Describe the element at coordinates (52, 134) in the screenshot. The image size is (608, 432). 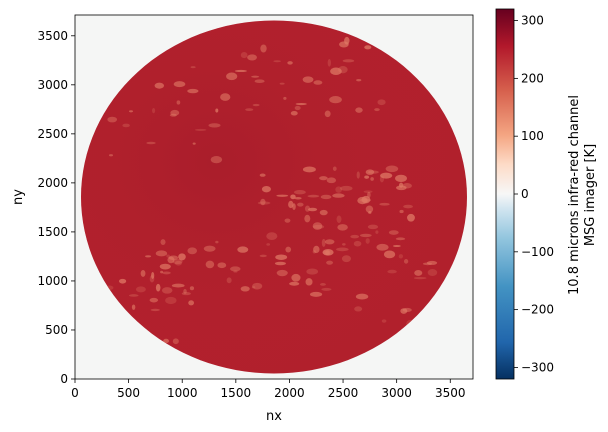
I see `y-tick-label-5: 2500` at that location.